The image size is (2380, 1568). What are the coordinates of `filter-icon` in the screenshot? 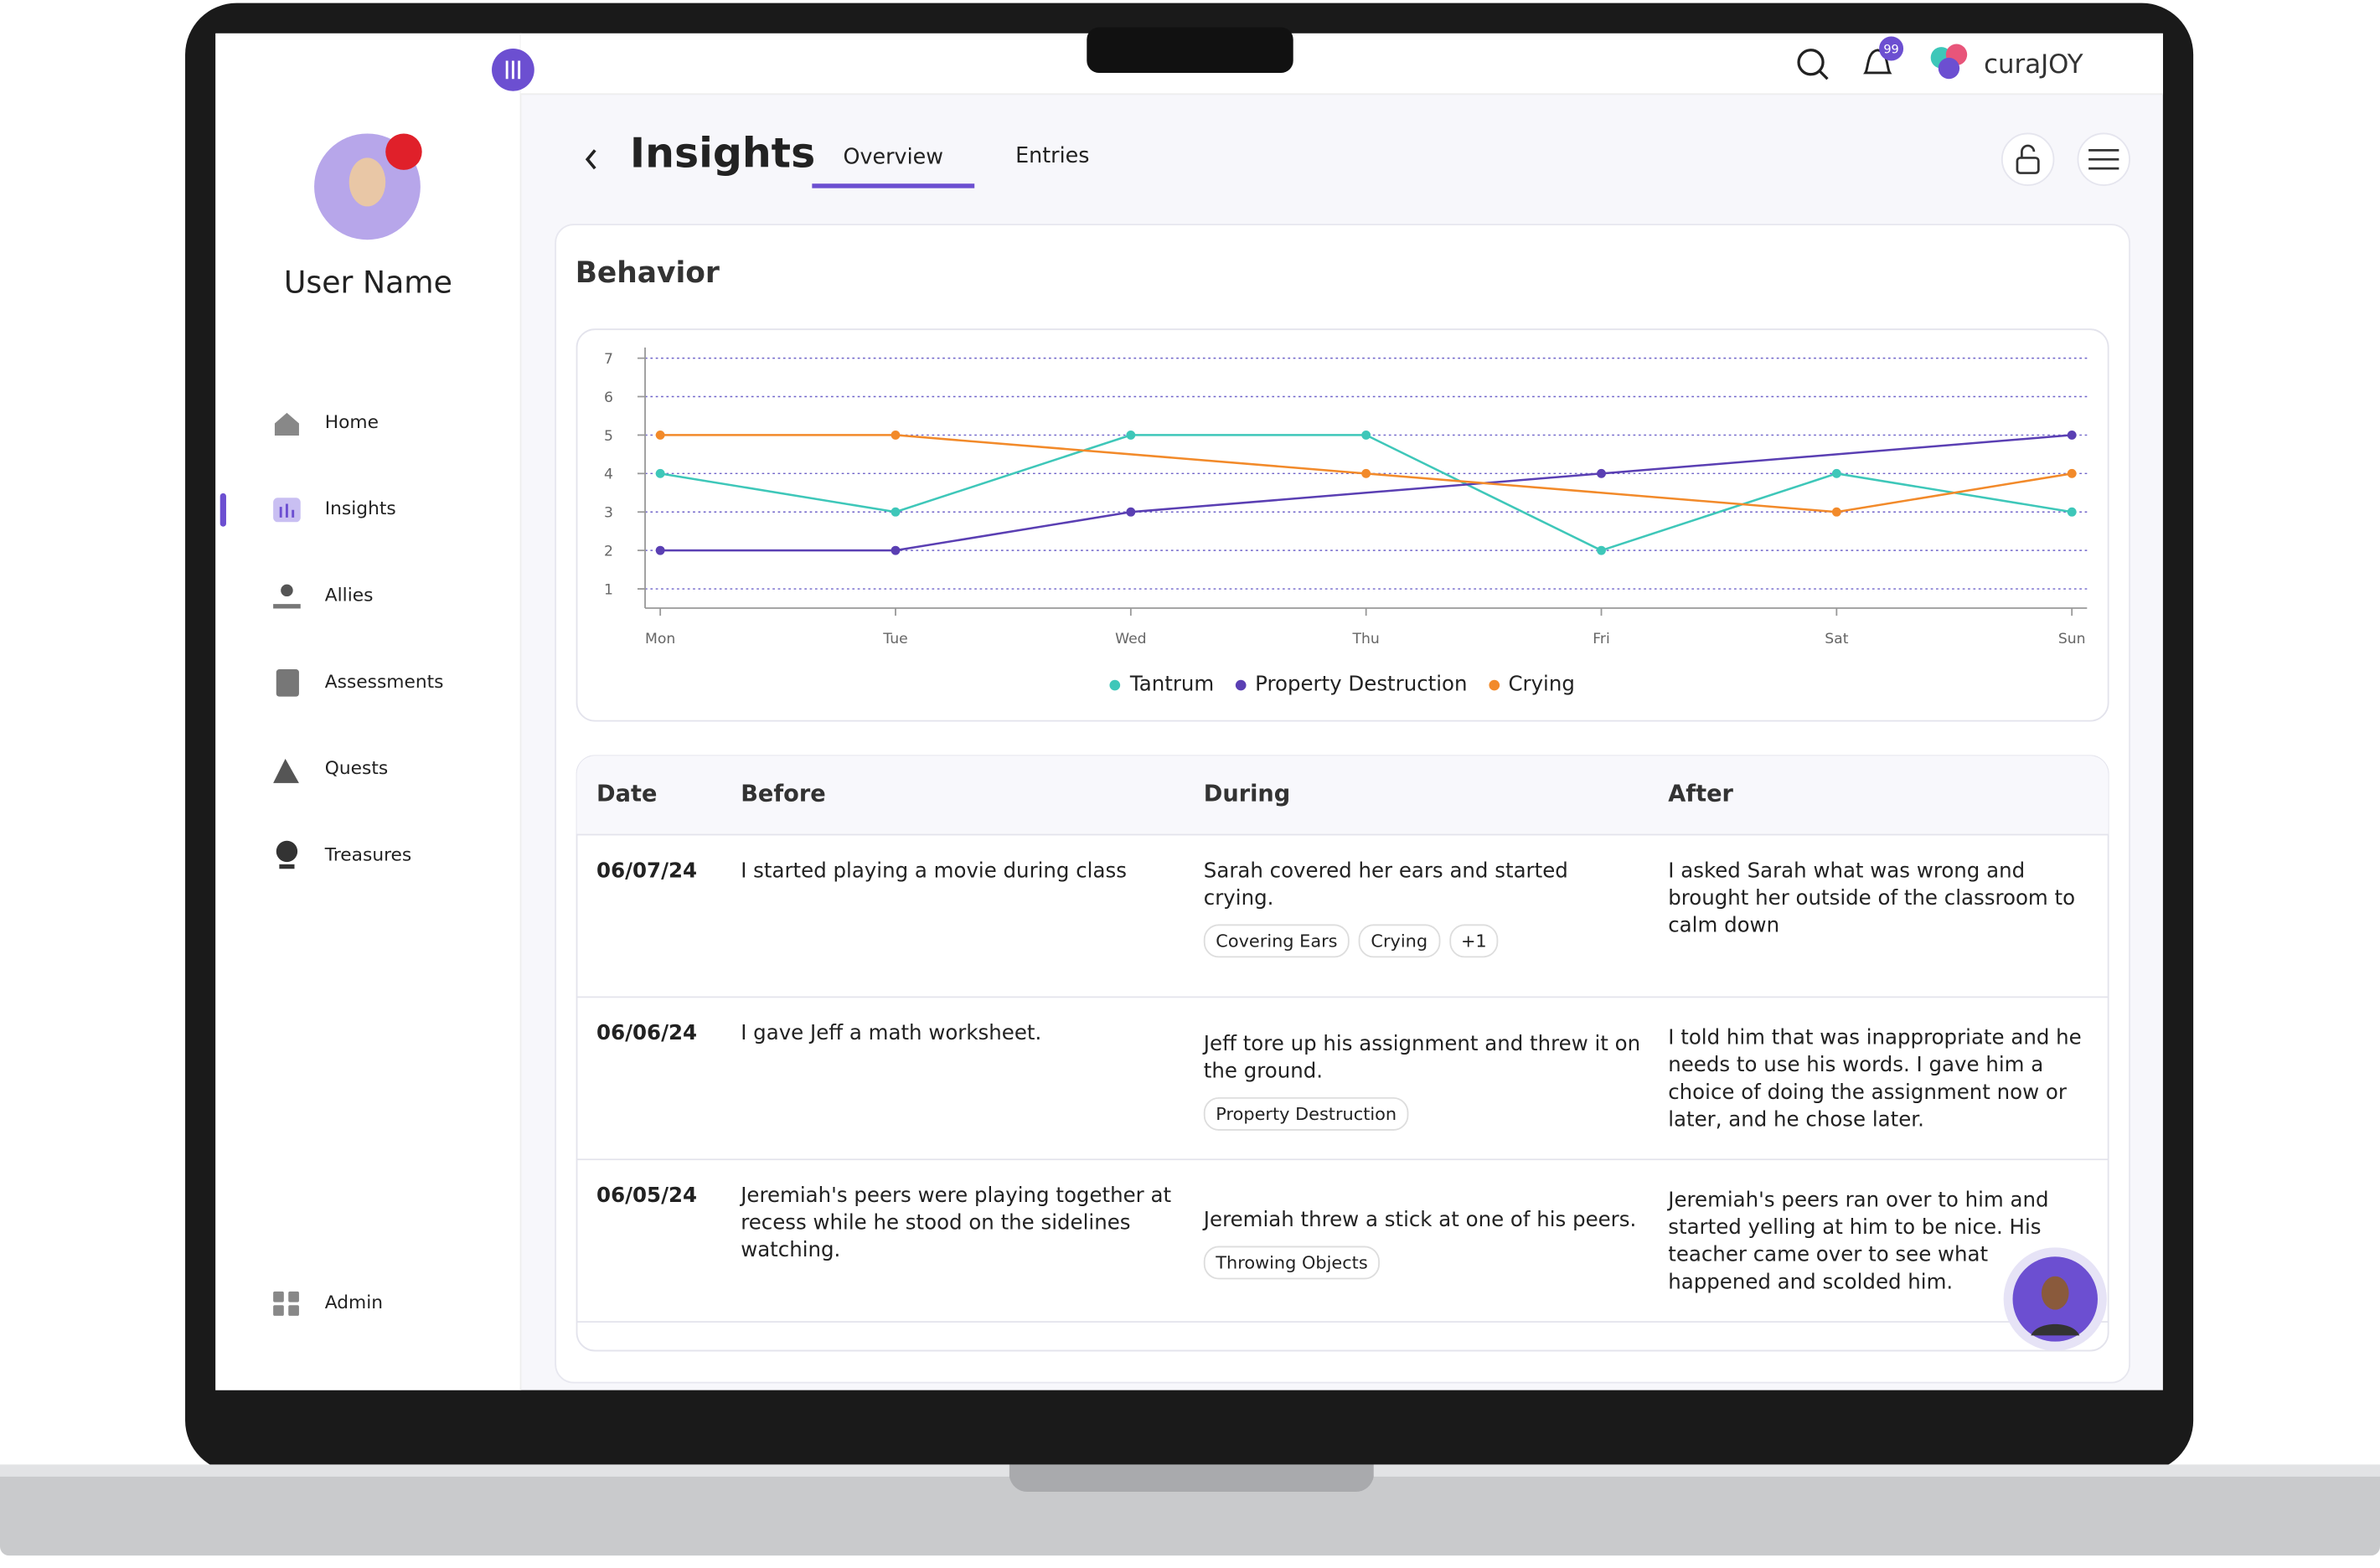 It's located at (2104, 160).